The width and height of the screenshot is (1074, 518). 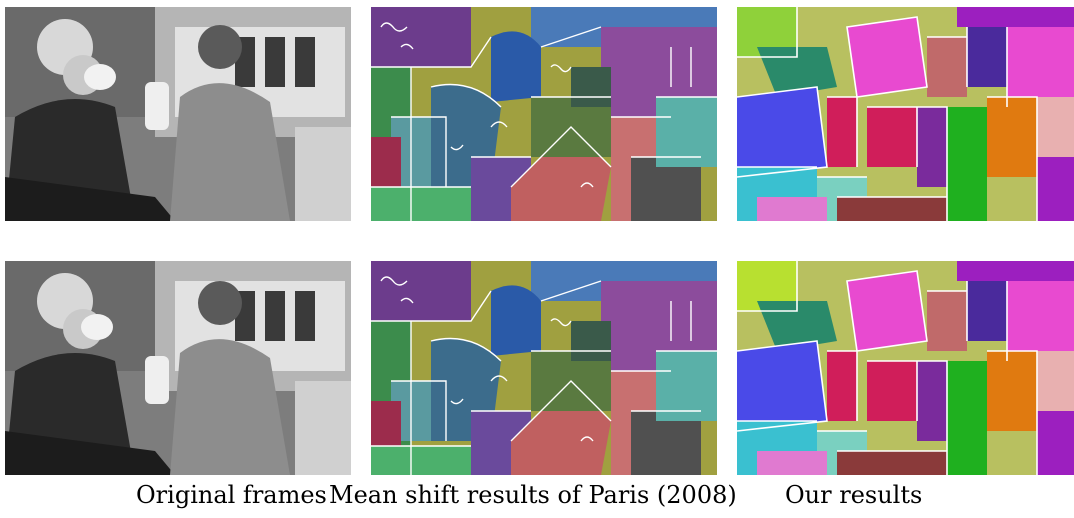 What do you see at coordinates (854, 495) in the screenshot?
I see `caption-our-results: Our results` at bounding box center [854, 495].